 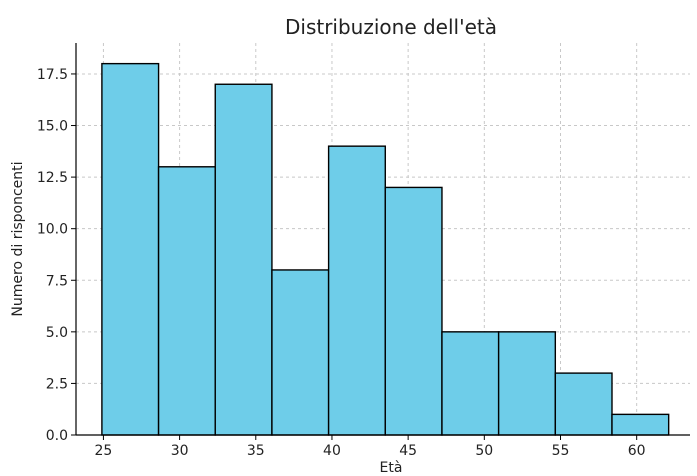 What do you see at coordinates (52, 230) in the screenshot?
I see `y-tick-label: 10.0` at bounding box center [52, 230].